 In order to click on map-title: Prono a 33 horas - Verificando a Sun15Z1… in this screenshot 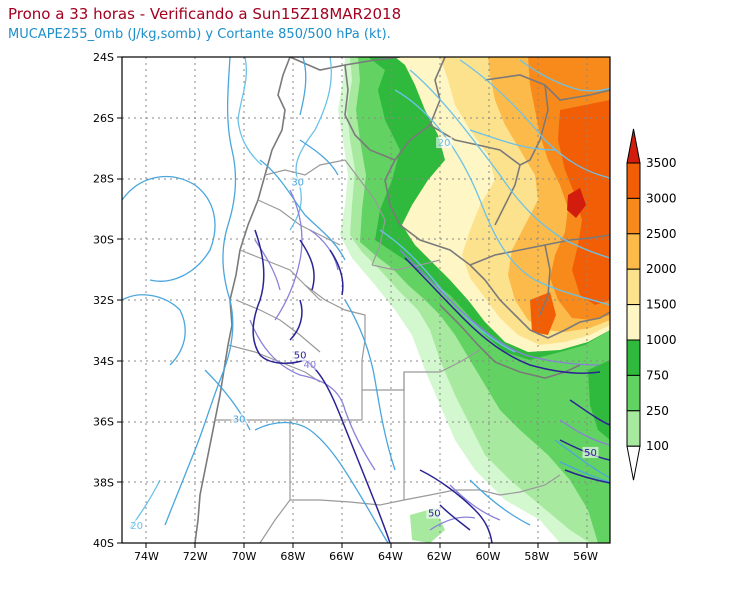, I will do `click(205, 14)`.